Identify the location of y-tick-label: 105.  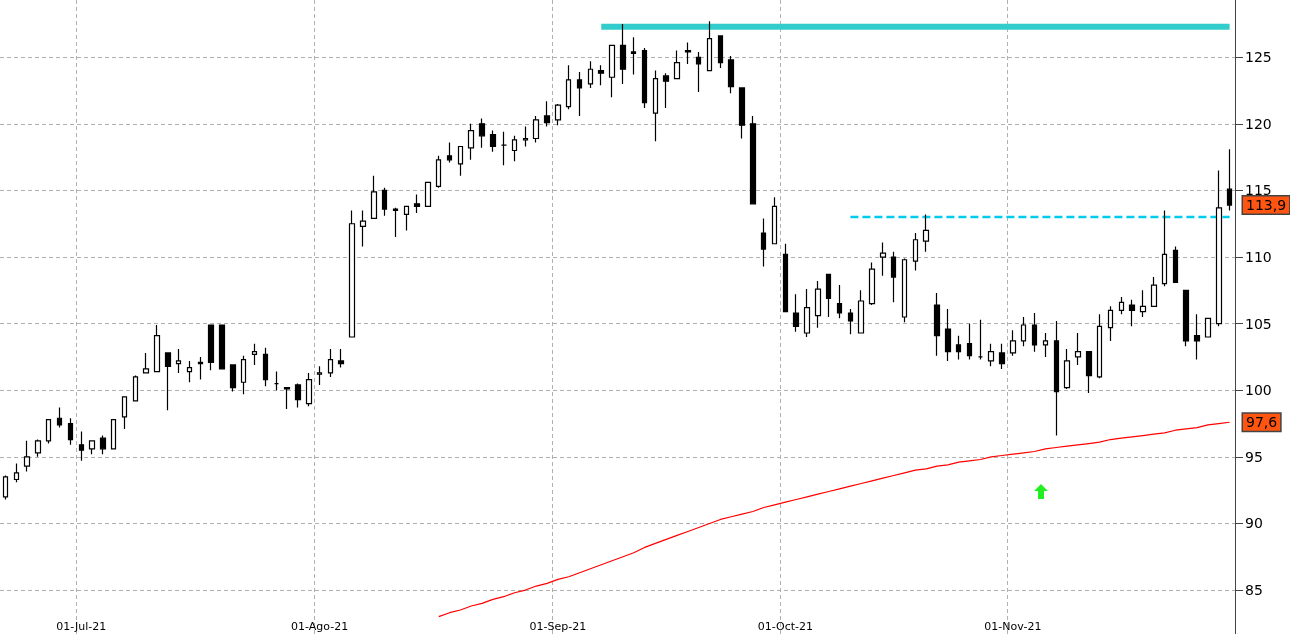
(1258, 323).